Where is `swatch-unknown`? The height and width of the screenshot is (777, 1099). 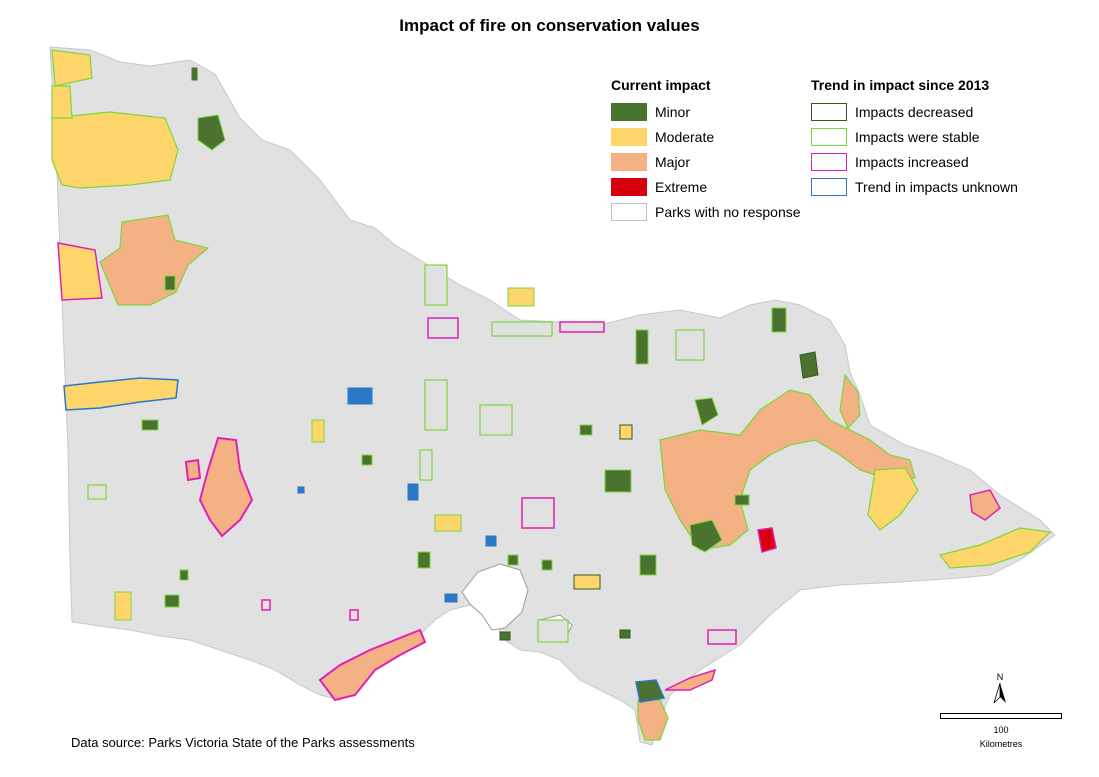 swatch-unknown is located at coordinates (829, 186).